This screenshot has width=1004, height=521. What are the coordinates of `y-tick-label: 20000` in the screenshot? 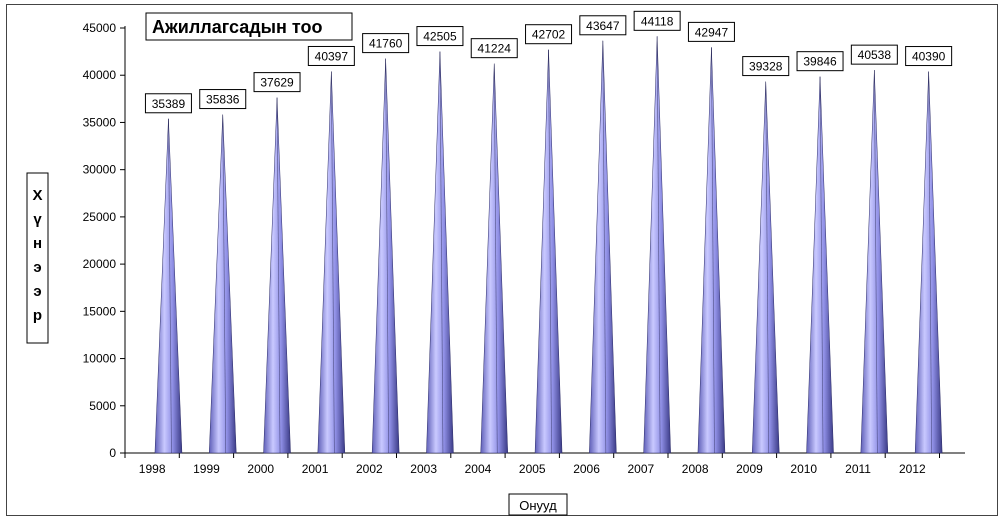 It's located at (100, 264).